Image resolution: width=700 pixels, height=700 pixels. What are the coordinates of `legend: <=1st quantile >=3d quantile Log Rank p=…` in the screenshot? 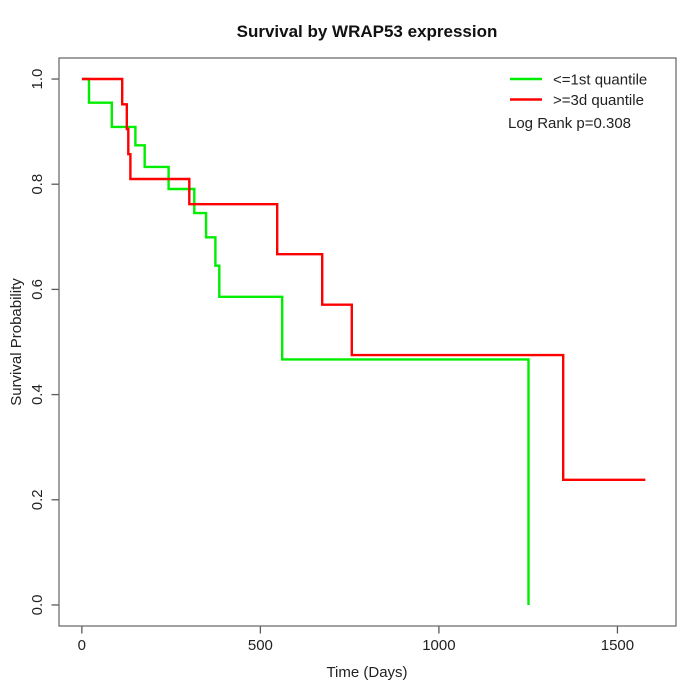 It's located at (577, 102).